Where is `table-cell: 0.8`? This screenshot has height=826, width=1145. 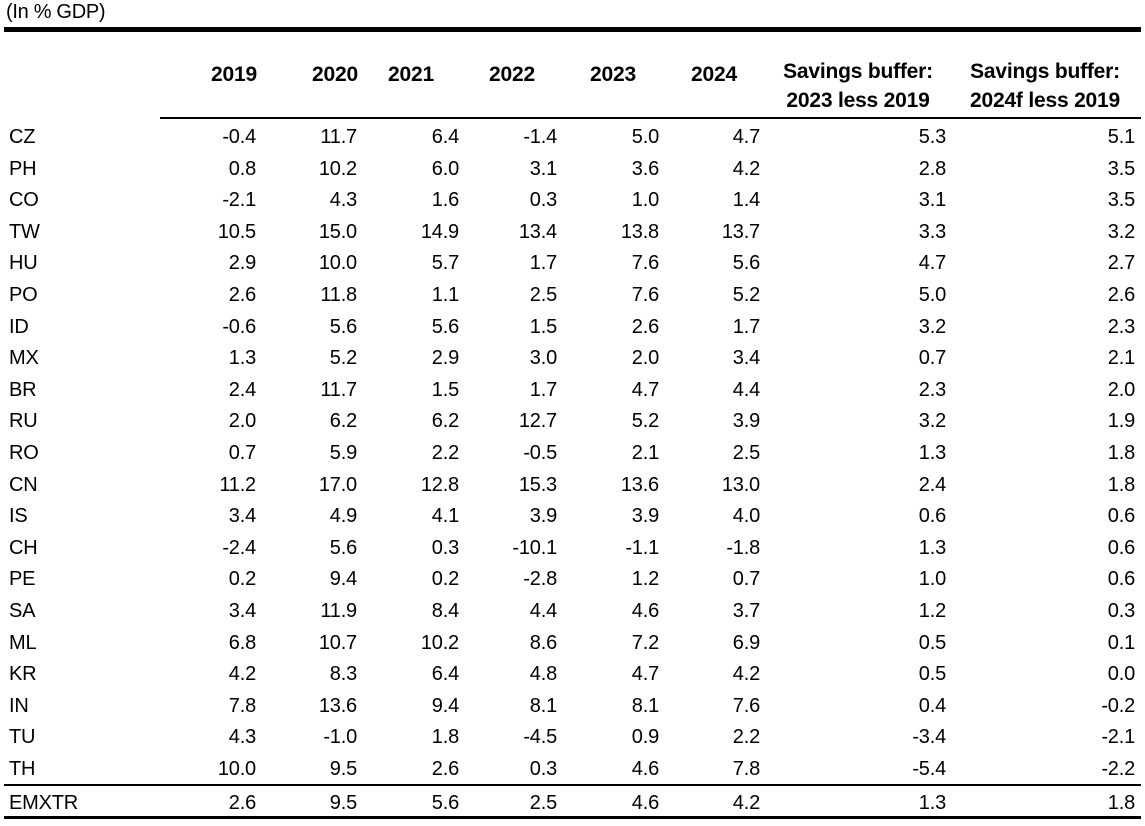
table-cell: 0.8 is located at coordinates (242, 168).